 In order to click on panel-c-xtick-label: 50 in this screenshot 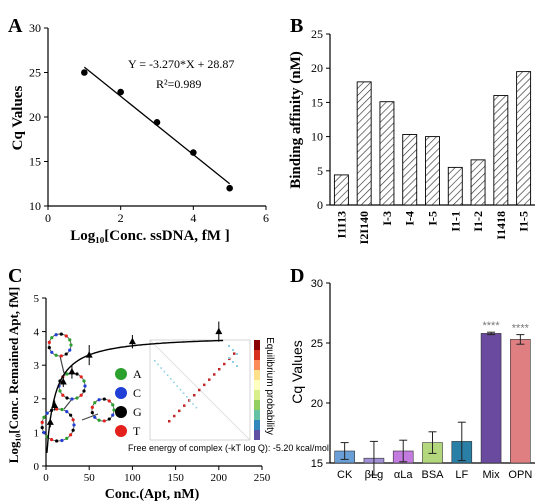, I will do `click(90, 478)`.